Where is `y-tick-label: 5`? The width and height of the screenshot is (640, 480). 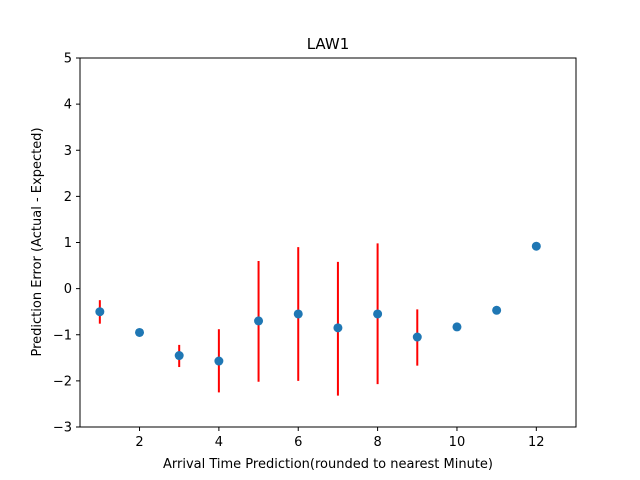
y-tick-label: 5 is located at coordinates (68, 59).